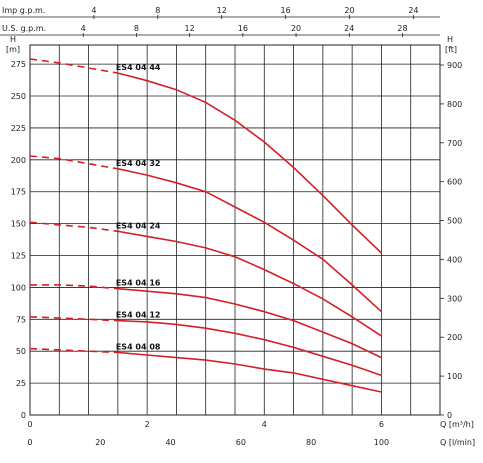 This screenshot has height=463, width=483. What do you see at coordinates (23, 10) in the screenshot?
I see `top-imp-title: Imp g.p.m.` at bounding box center [23, 10].